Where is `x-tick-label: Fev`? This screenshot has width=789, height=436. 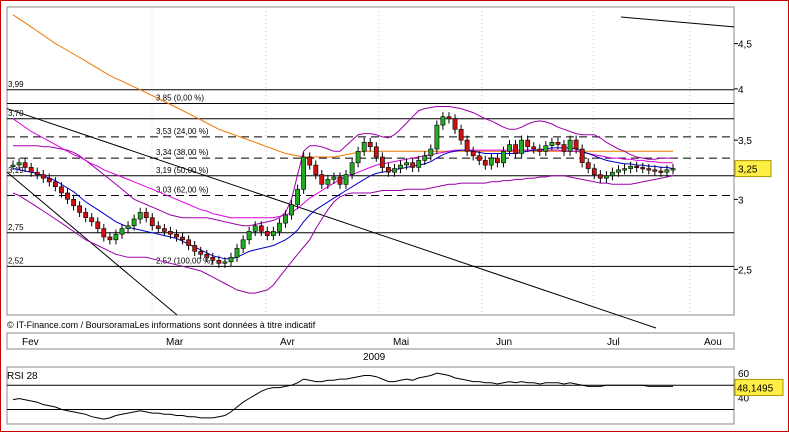 x-tick-label: Fev is located at coordinates (30, 342).